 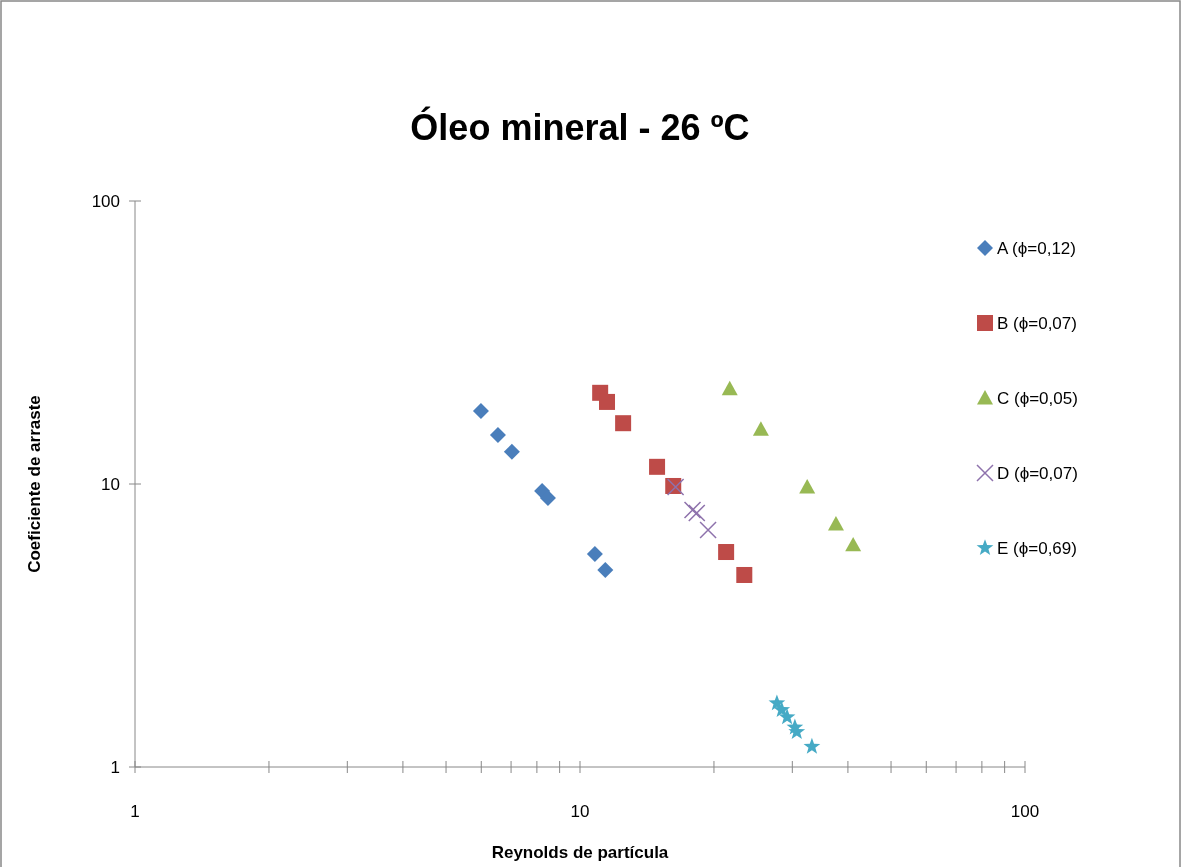 I want to click on y-tick-label: 100, so click(x=105, y=201).